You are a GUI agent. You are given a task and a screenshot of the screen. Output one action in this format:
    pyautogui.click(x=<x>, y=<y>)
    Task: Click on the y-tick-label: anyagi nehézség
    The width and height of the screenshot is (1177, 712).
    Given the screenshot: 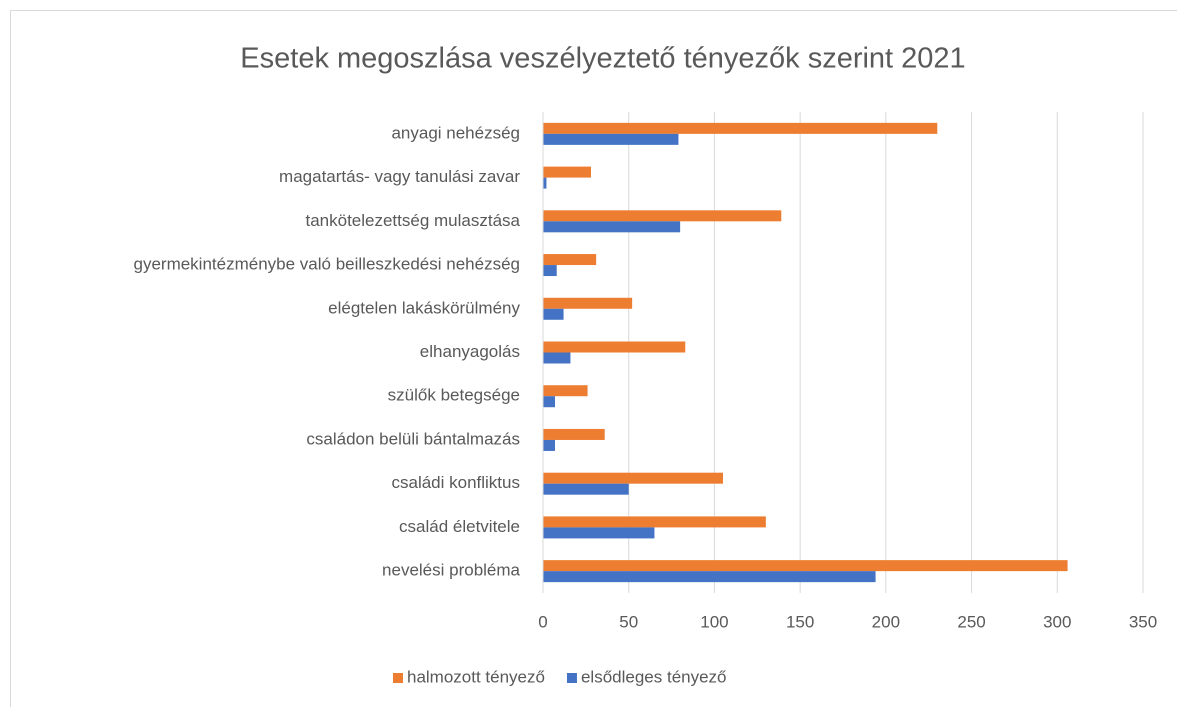 What is the action you would take?
    pyautogui.click(x=455, y=132)
    